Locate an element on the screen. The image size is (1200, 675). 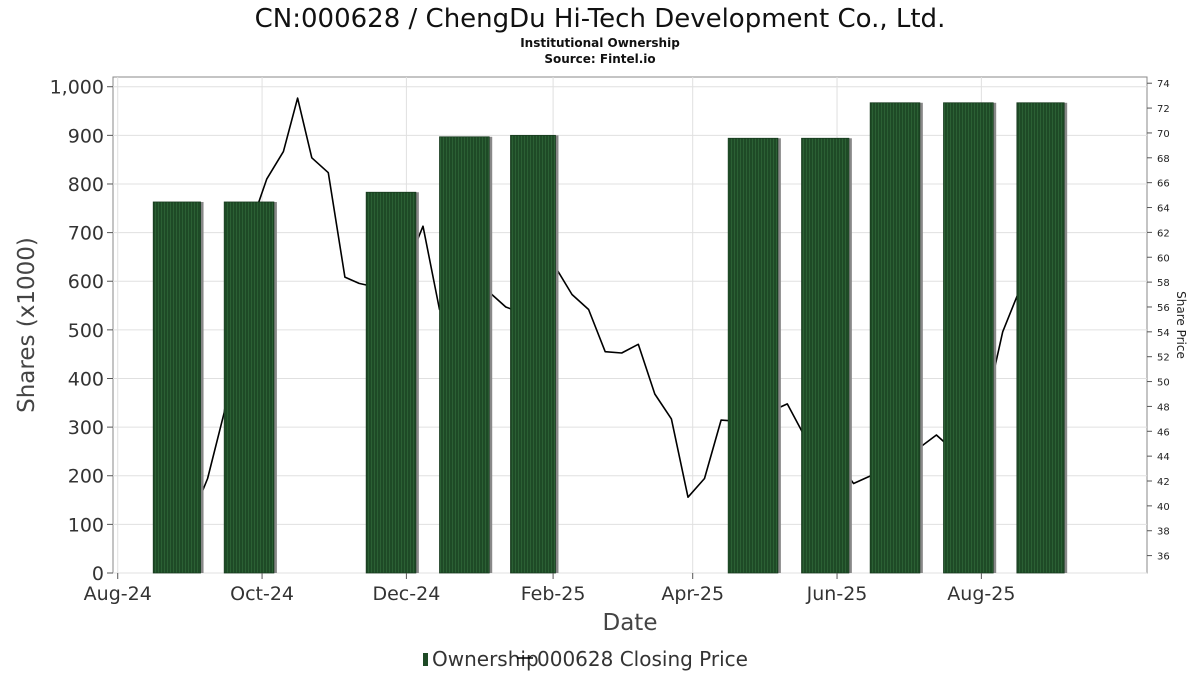
y-tick-label: 400 is located at coordinates (86, 379).